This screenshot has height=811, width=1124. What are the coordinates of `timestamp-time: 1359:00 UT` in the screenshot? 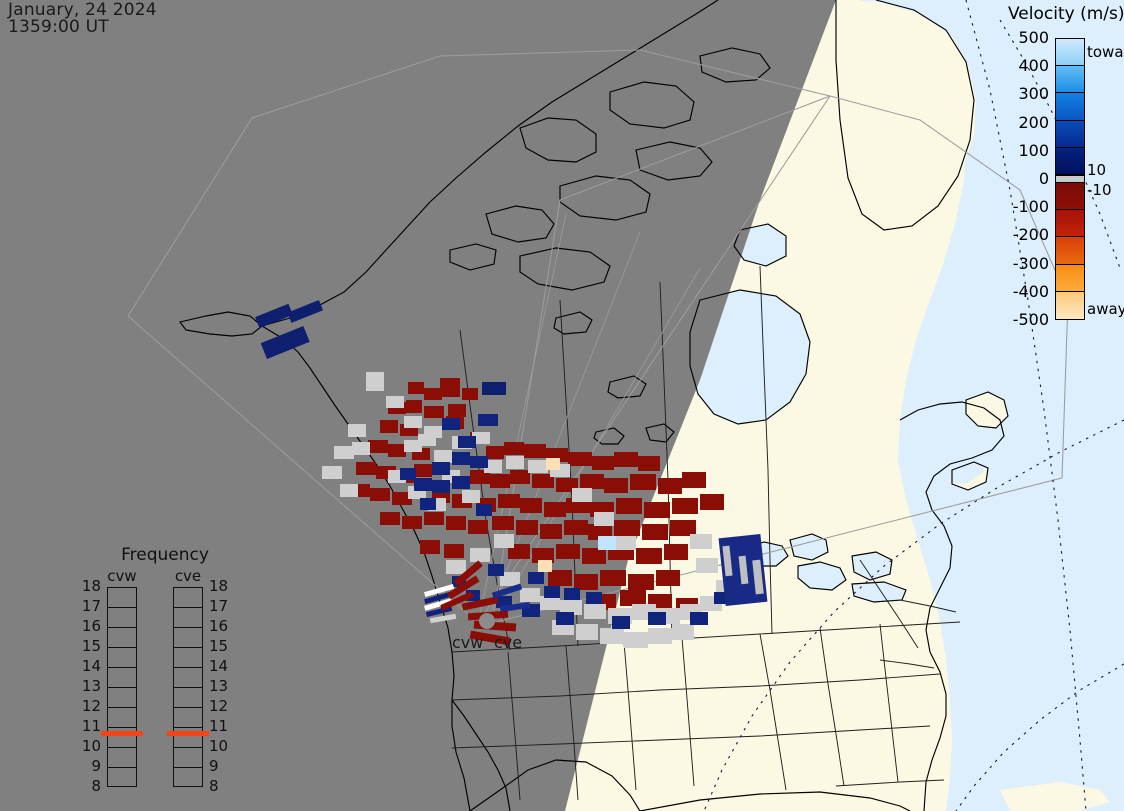 It's located at (58, 27).